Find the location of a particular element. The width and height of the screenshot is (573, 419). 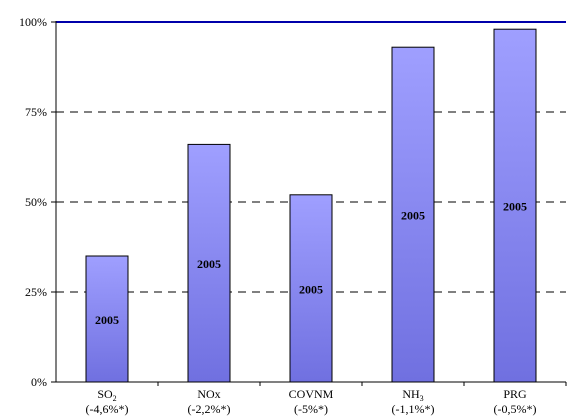

category-change-label: (-5%*) is located at coordinates (311, 409).